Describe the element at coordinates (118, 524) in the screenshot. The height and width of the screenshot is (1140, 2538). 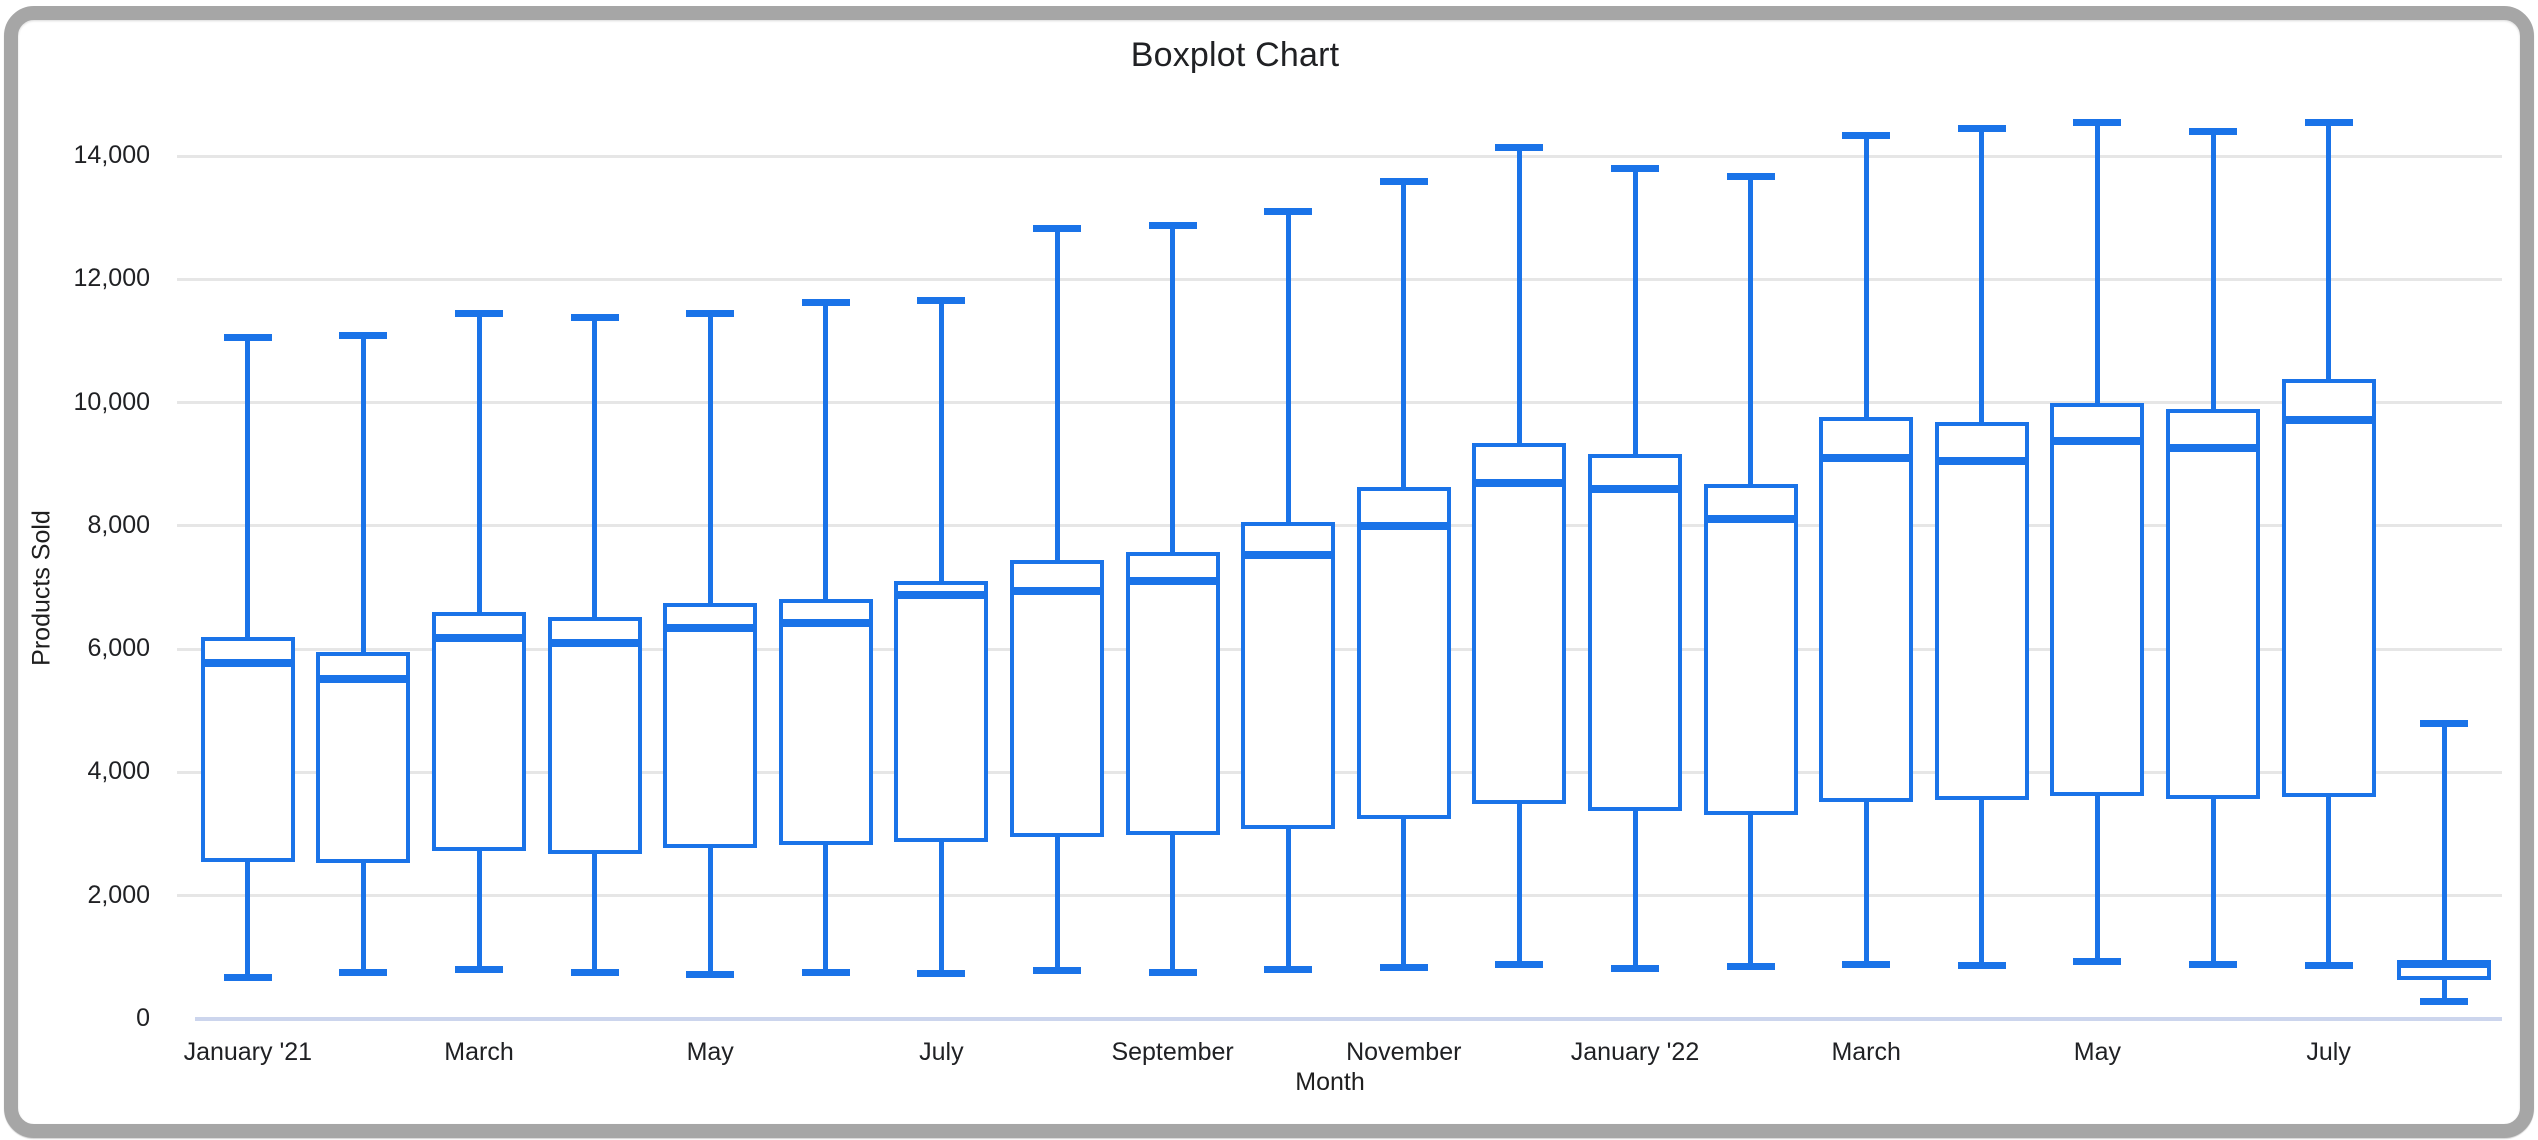
I see `y-tick-label: 8,000` at that location.